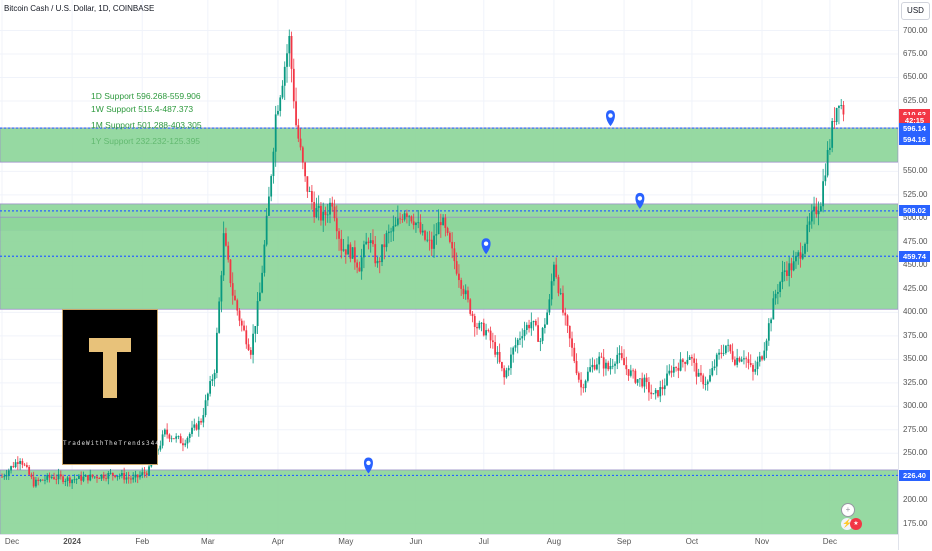 The width and height of the screenshot is (932, 551). Describe the element at coordinates (915, 429) in the screenshot. I see `price-label: 275.00` at that location.